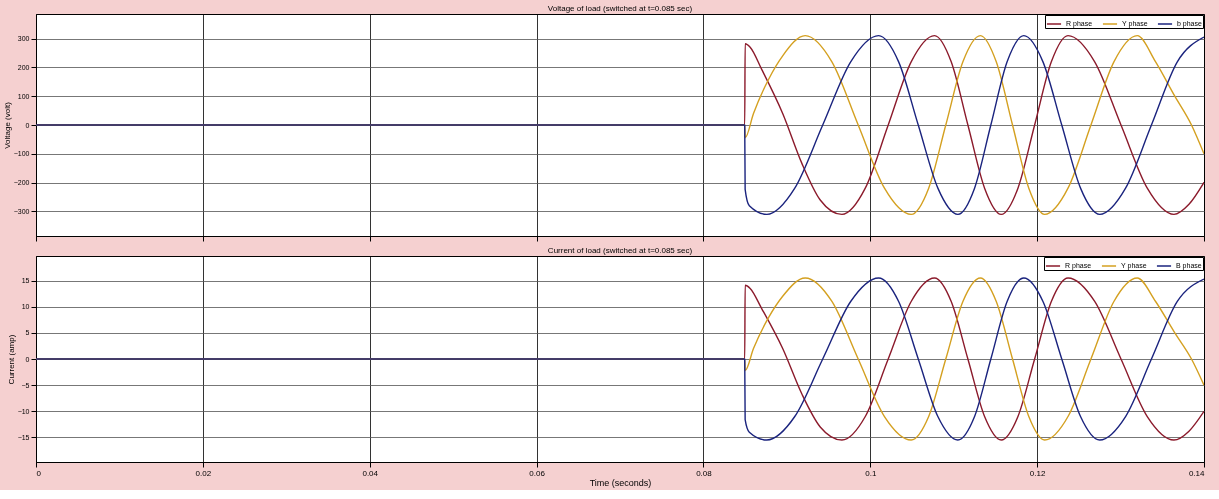 The width and height of the screenshot is (1219, 499). Describe the element at coordinates (620, 250) in the screenshot. I see `chart-title: Current of load (switched at t=0.085 sec)` at that location.